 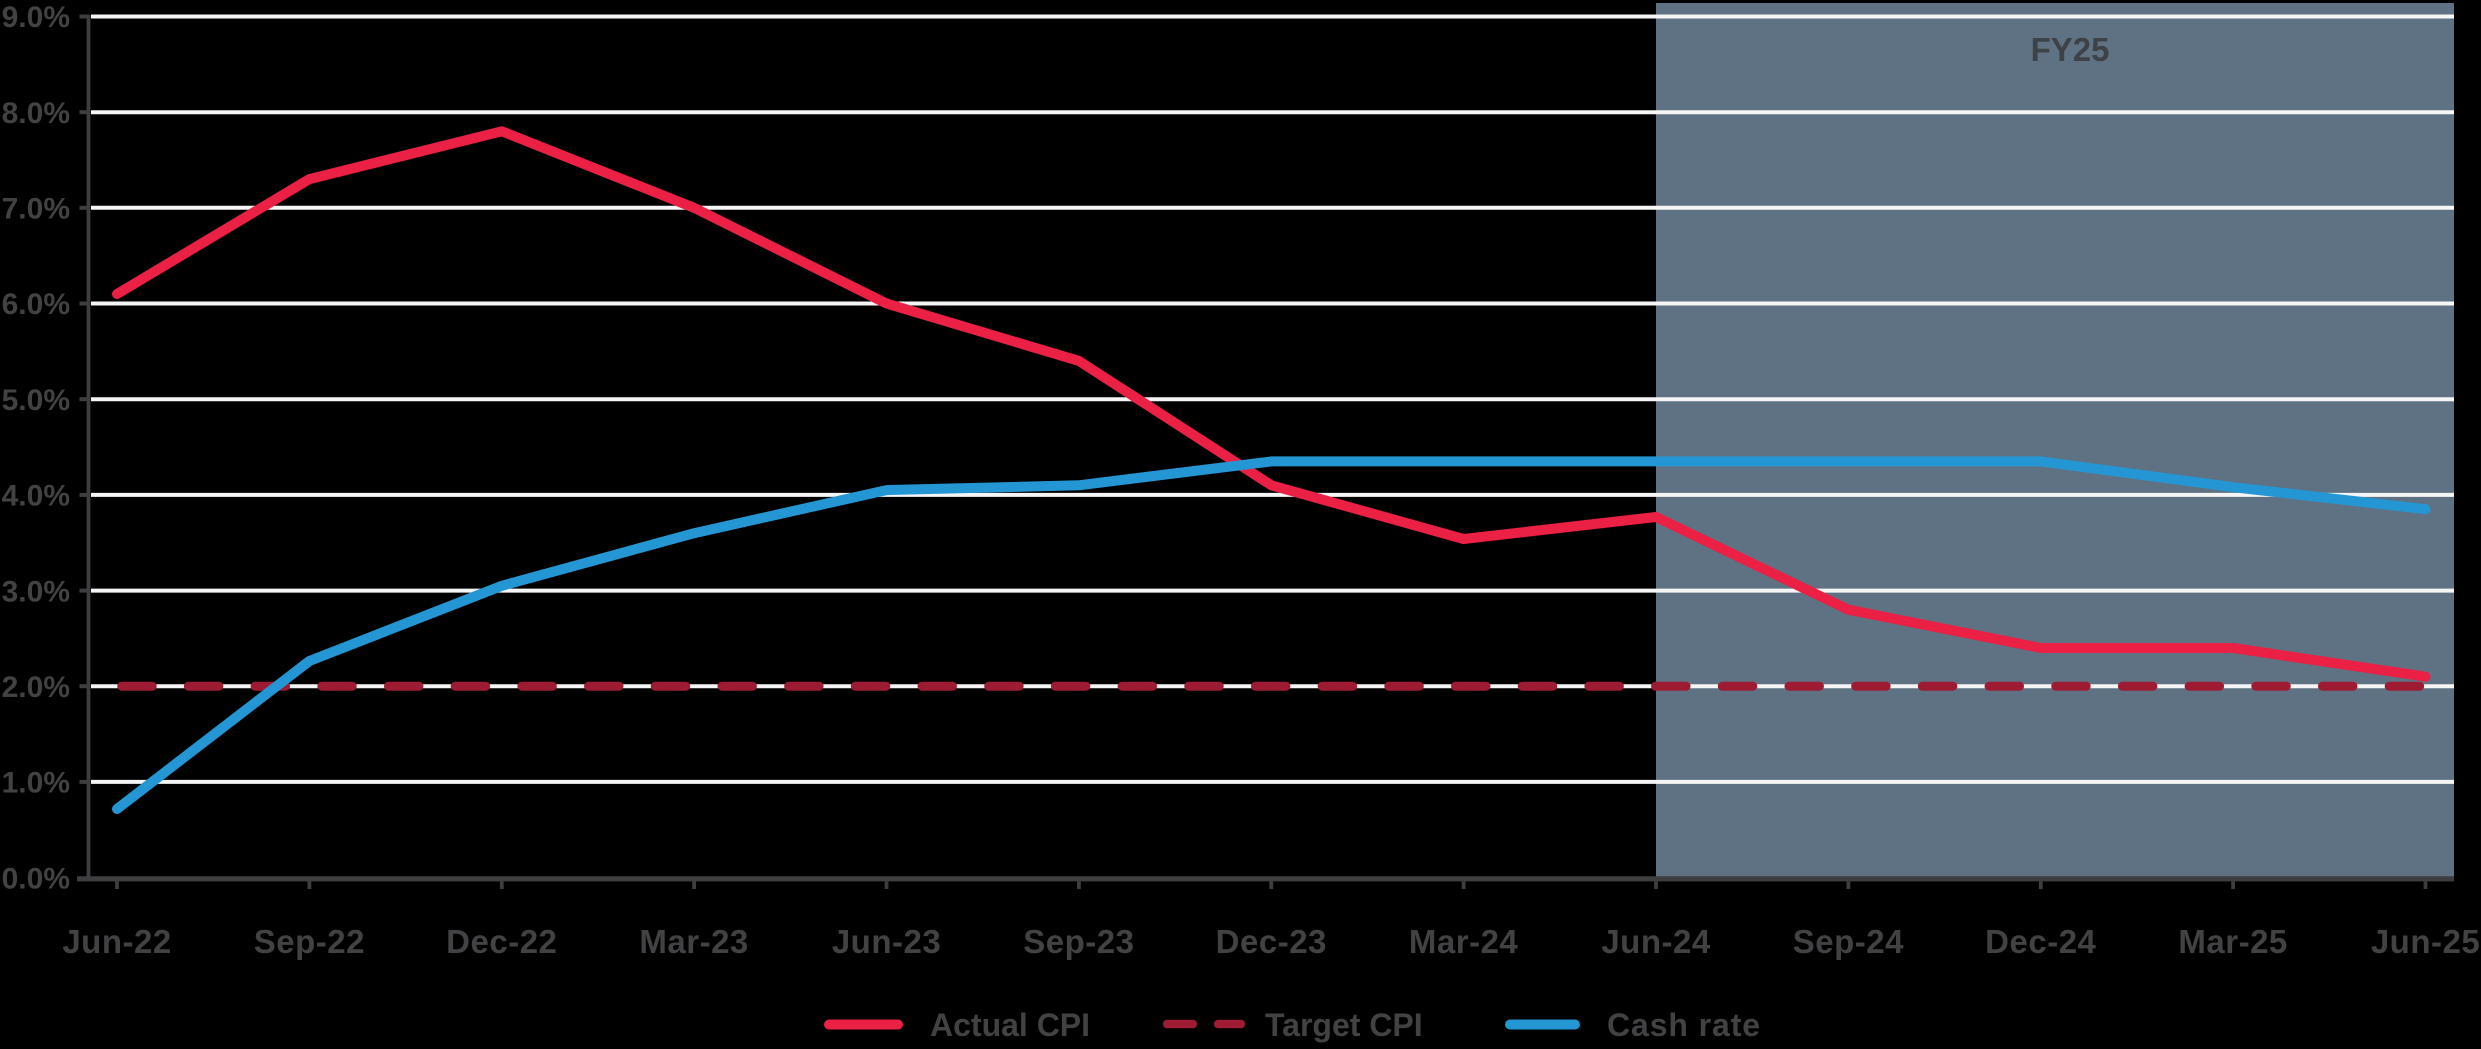 I want to click on svg-text: Dec-23, so click(x=1271, y=941).